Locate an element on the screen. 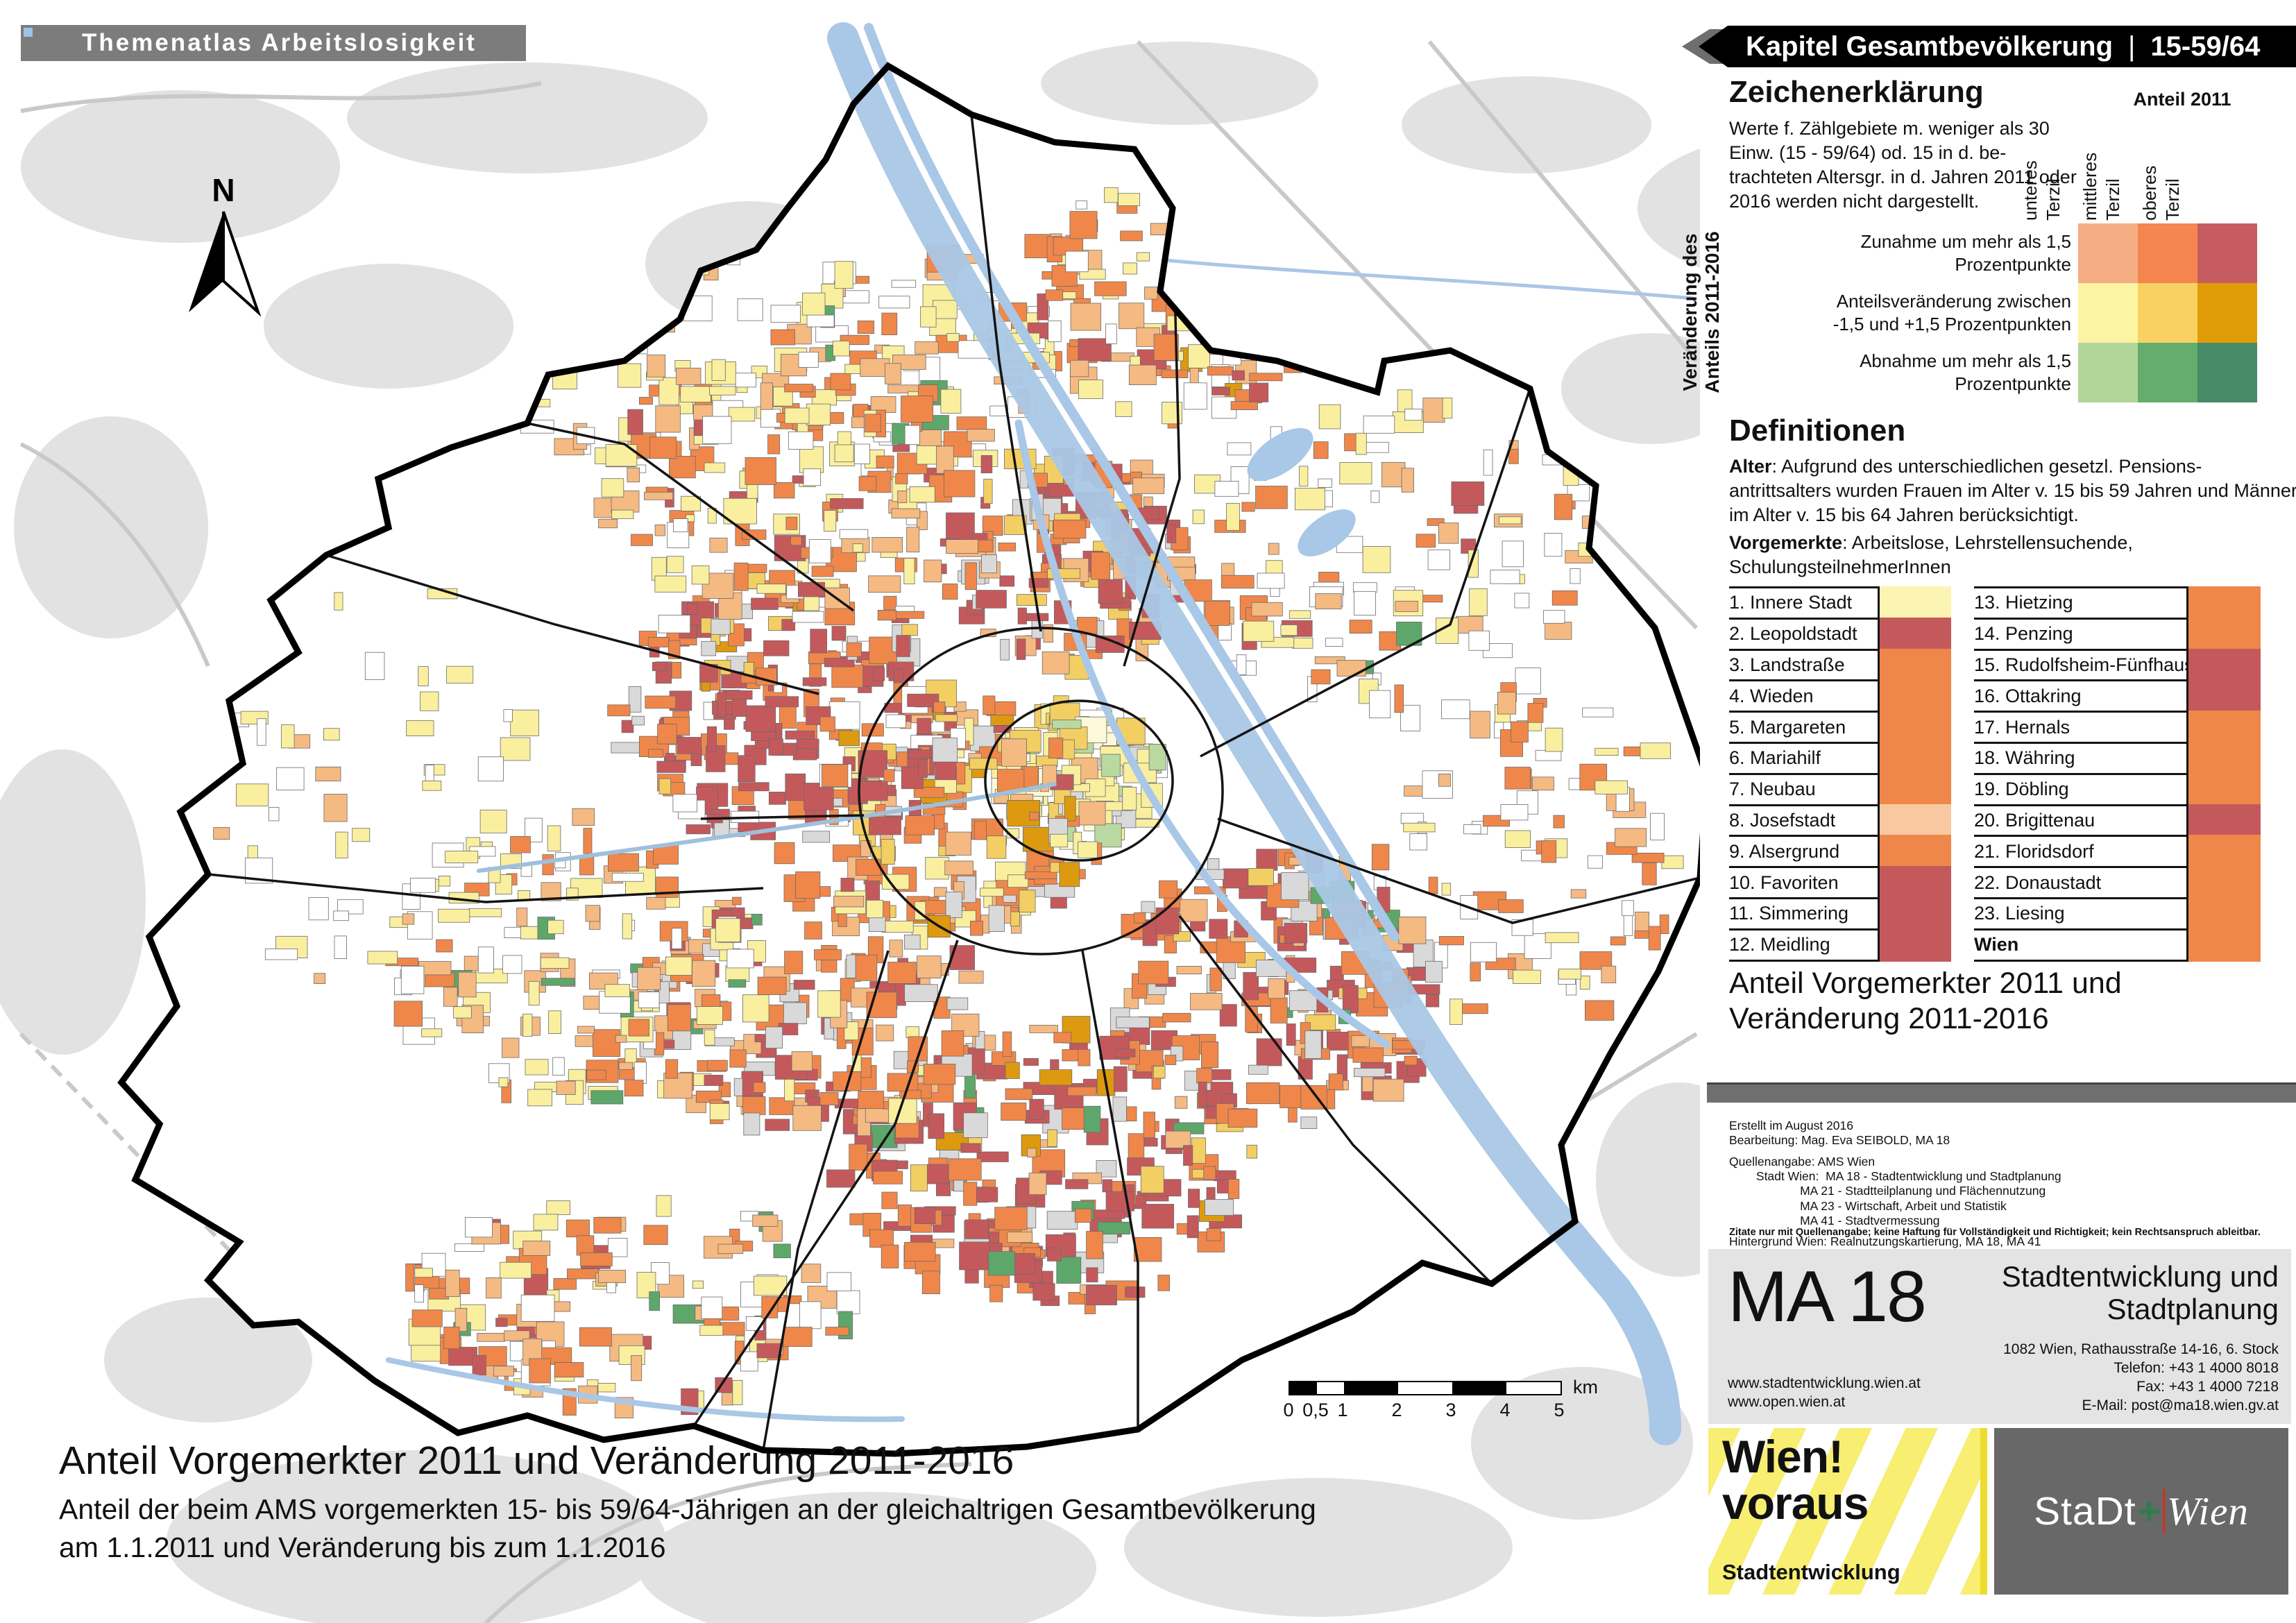  district-label: 22. Donaustadt is located at coordinates (2038, 882).